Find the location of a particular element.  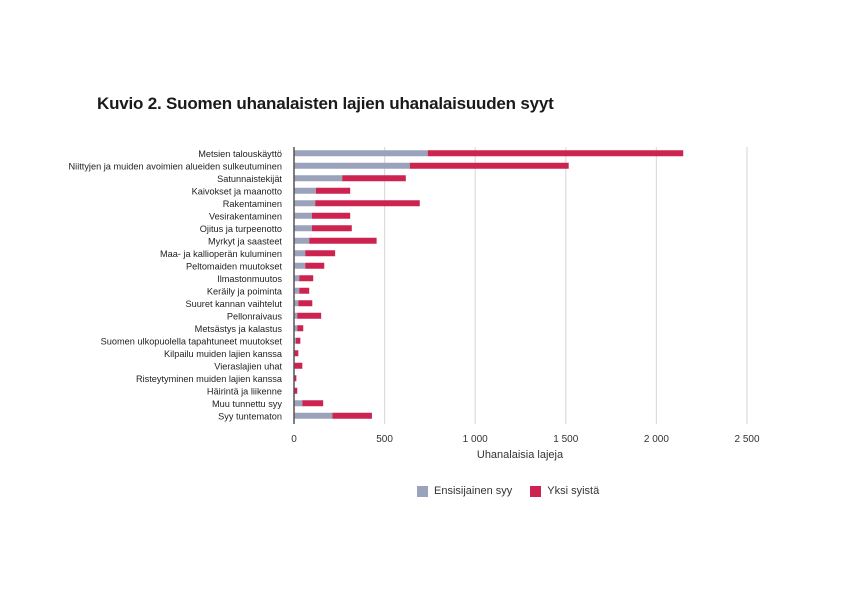

category-label: Rakentaminen is located at coordinates (252, 204).